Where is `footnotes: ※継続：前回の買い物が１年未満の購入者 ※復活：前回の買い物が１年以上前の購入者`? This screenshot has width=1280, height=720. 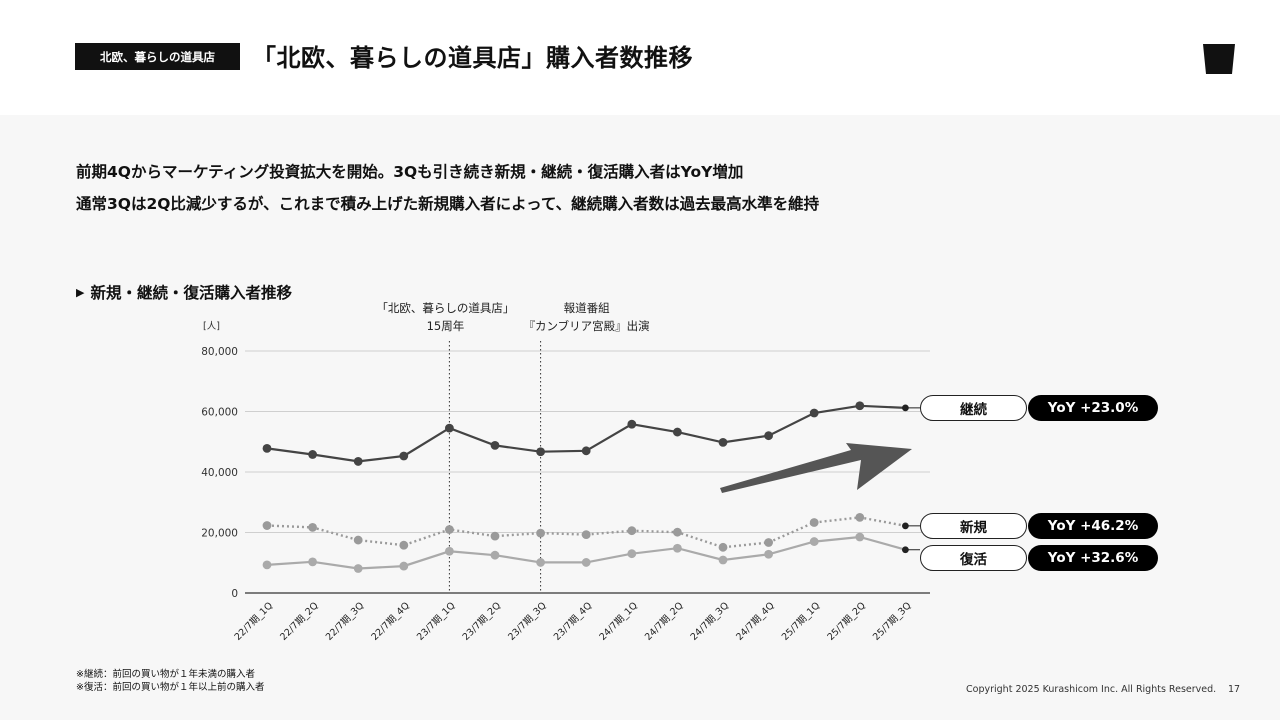
footnotes: ※継続：前回の買い物が１年未満の購入者 ※復活：前回の買い物が１年以上前の購入者 is located at coordinates (170, 681).